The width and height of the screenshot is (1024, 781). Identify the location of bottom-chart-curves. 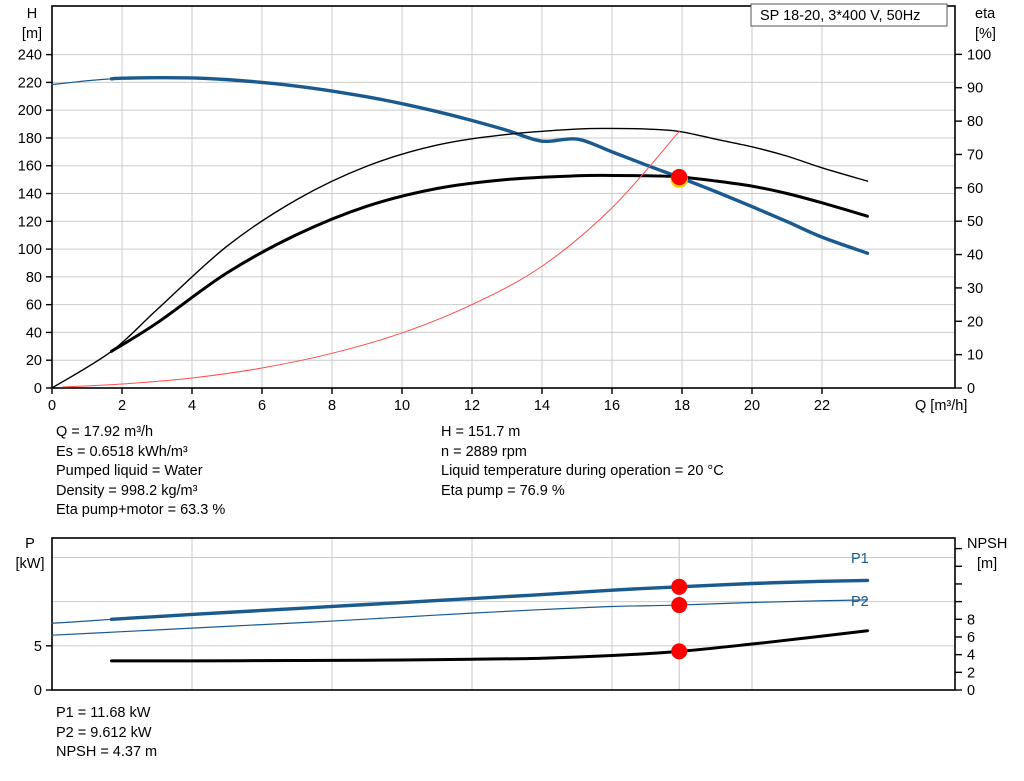
(460, 620).